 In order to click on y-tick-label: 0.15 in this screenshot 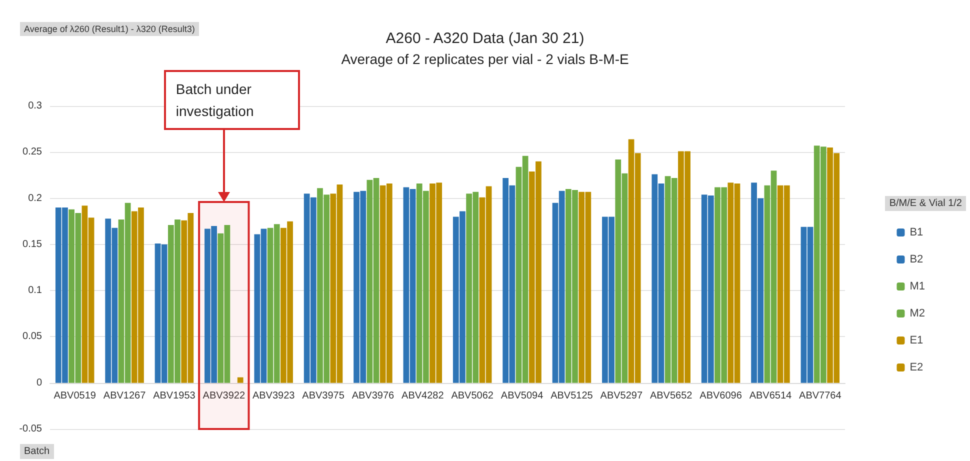, I will do `click(32, 244)`.